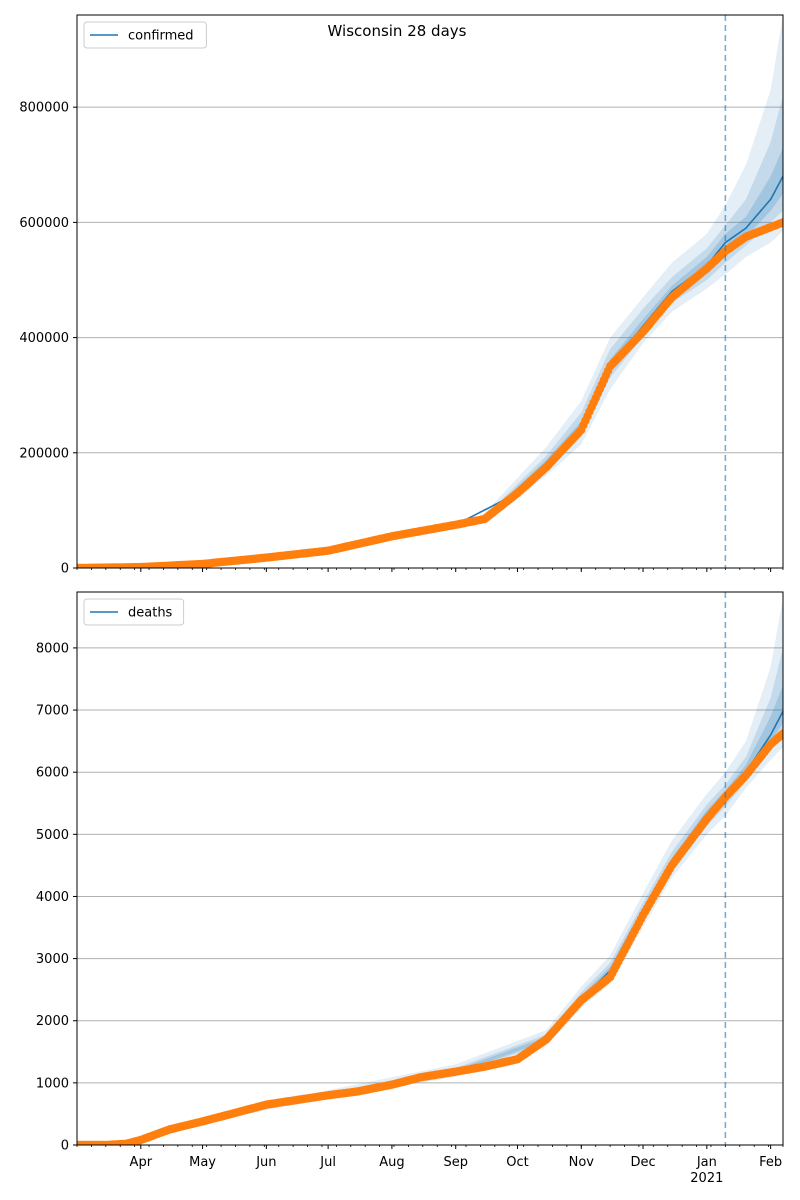 The width and height of the screenshot is (800, 1200). Describe the element at coordinates (52, 711) in the screenshot. I see `y-tick-label: 7000` at that location.